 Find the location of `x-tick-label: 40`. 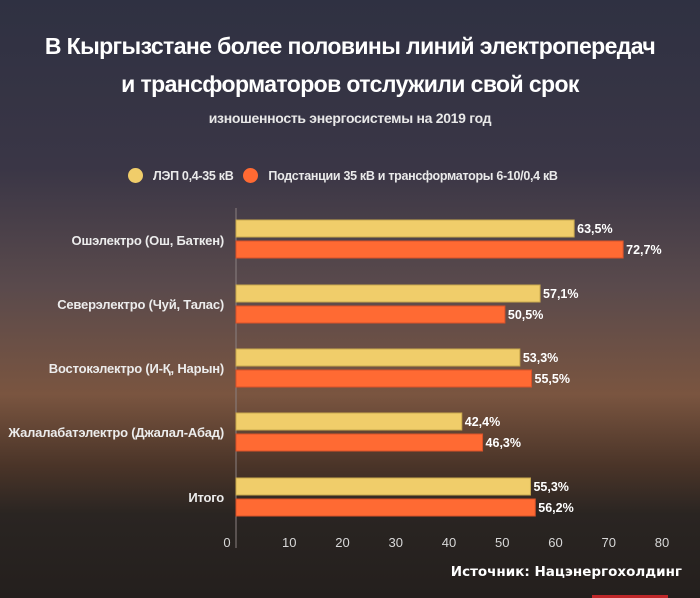

x-tick-label: 40 is located at coordinates (449, 542).